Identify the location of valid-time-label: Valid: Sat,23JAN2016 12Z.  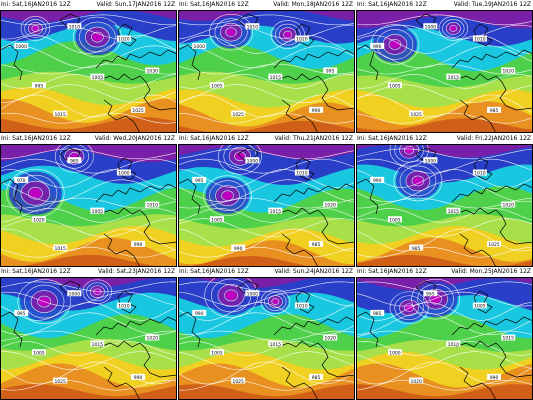
(136, 271).